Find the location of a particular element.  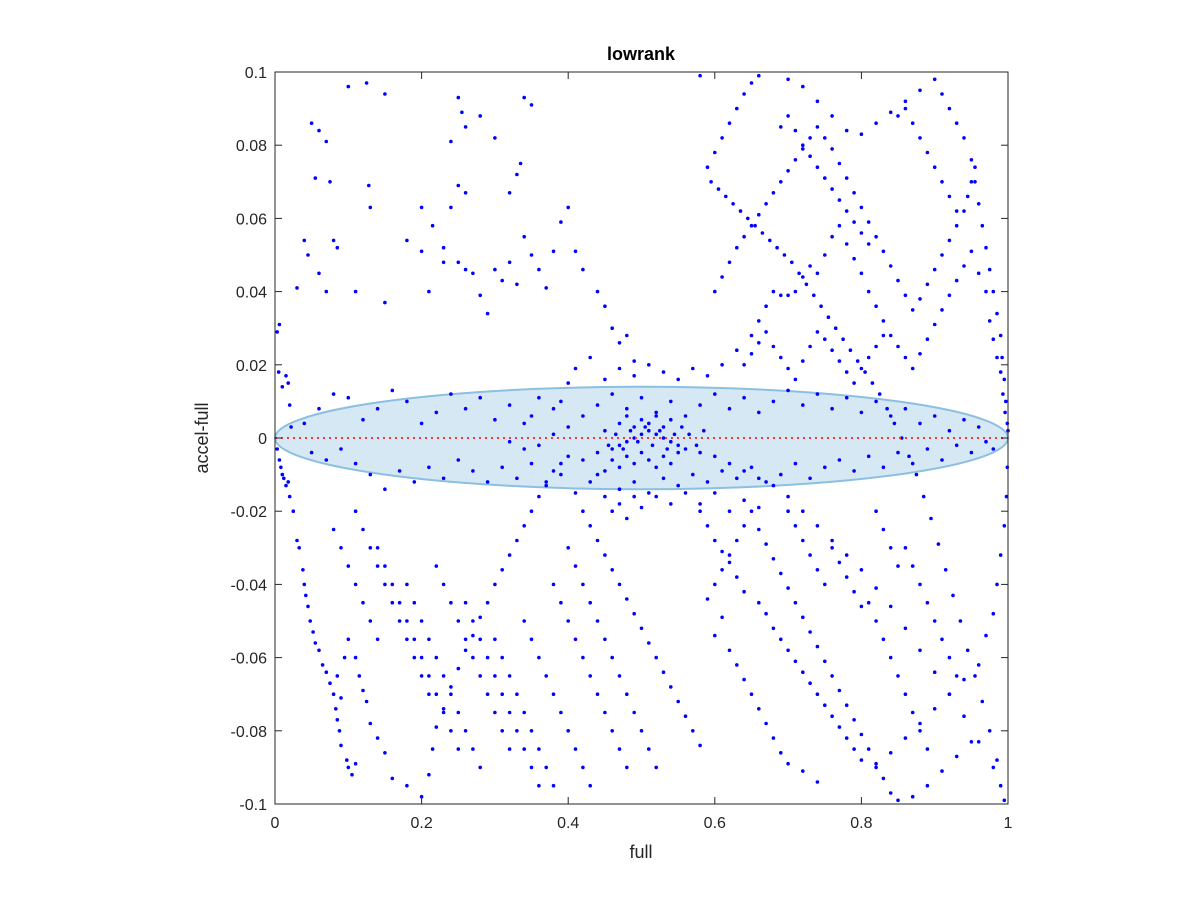

y-tick-label: 0 is located at coordinates (262, 439).